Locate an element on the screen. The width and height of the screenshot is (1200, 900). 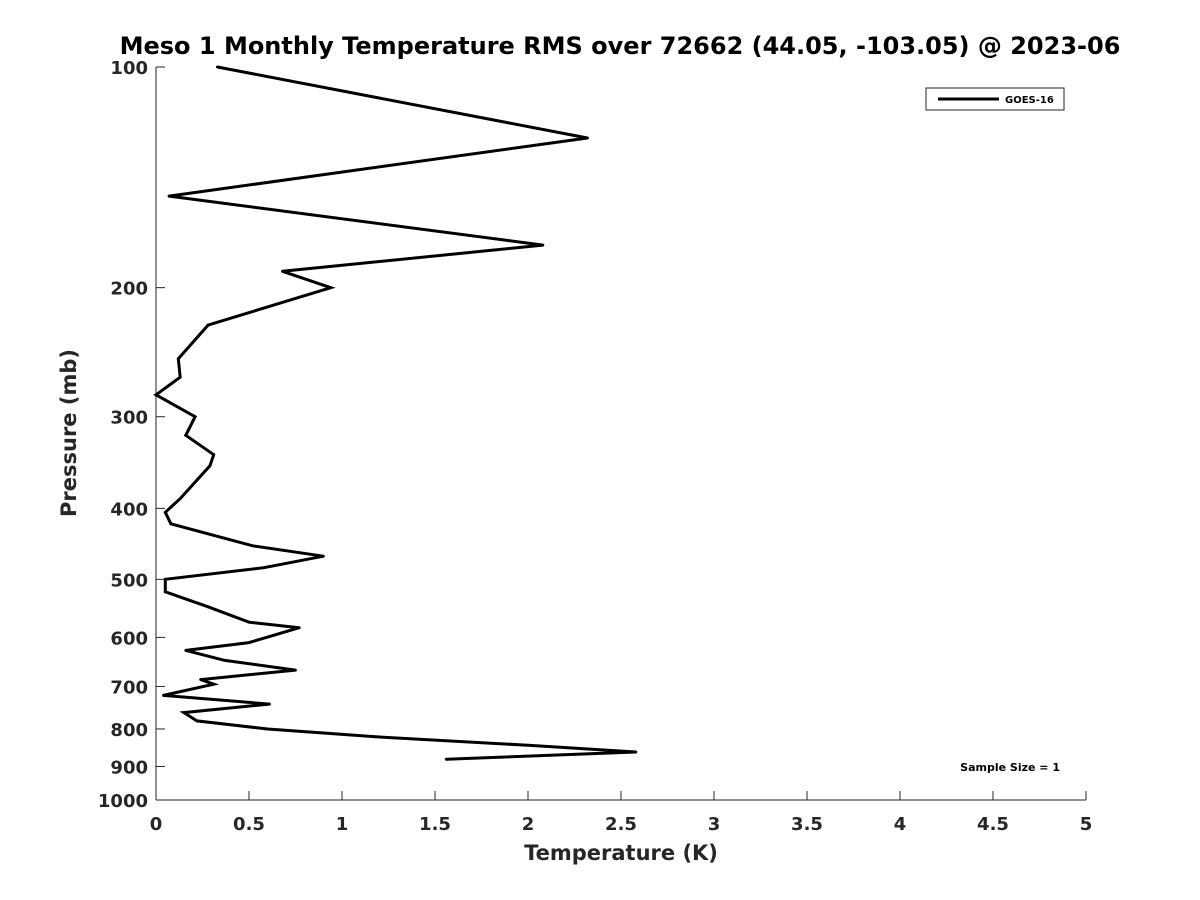
x-tick-label: 1 is located at coordinates (342, 824).